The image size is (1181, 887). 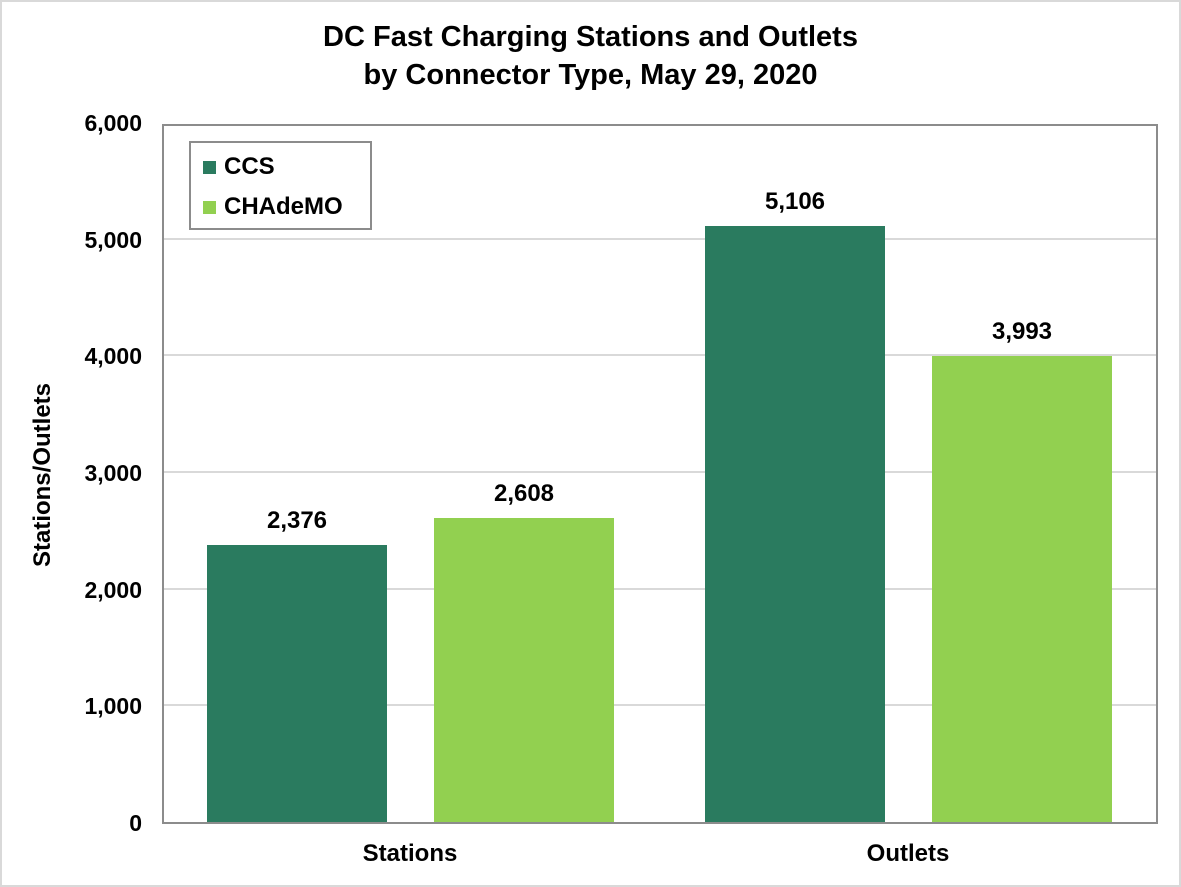 What do you see at coordinates (113, 589) in the screenshot?
I see `y-tick-label: 2,000` at bounding box center [113, 589].